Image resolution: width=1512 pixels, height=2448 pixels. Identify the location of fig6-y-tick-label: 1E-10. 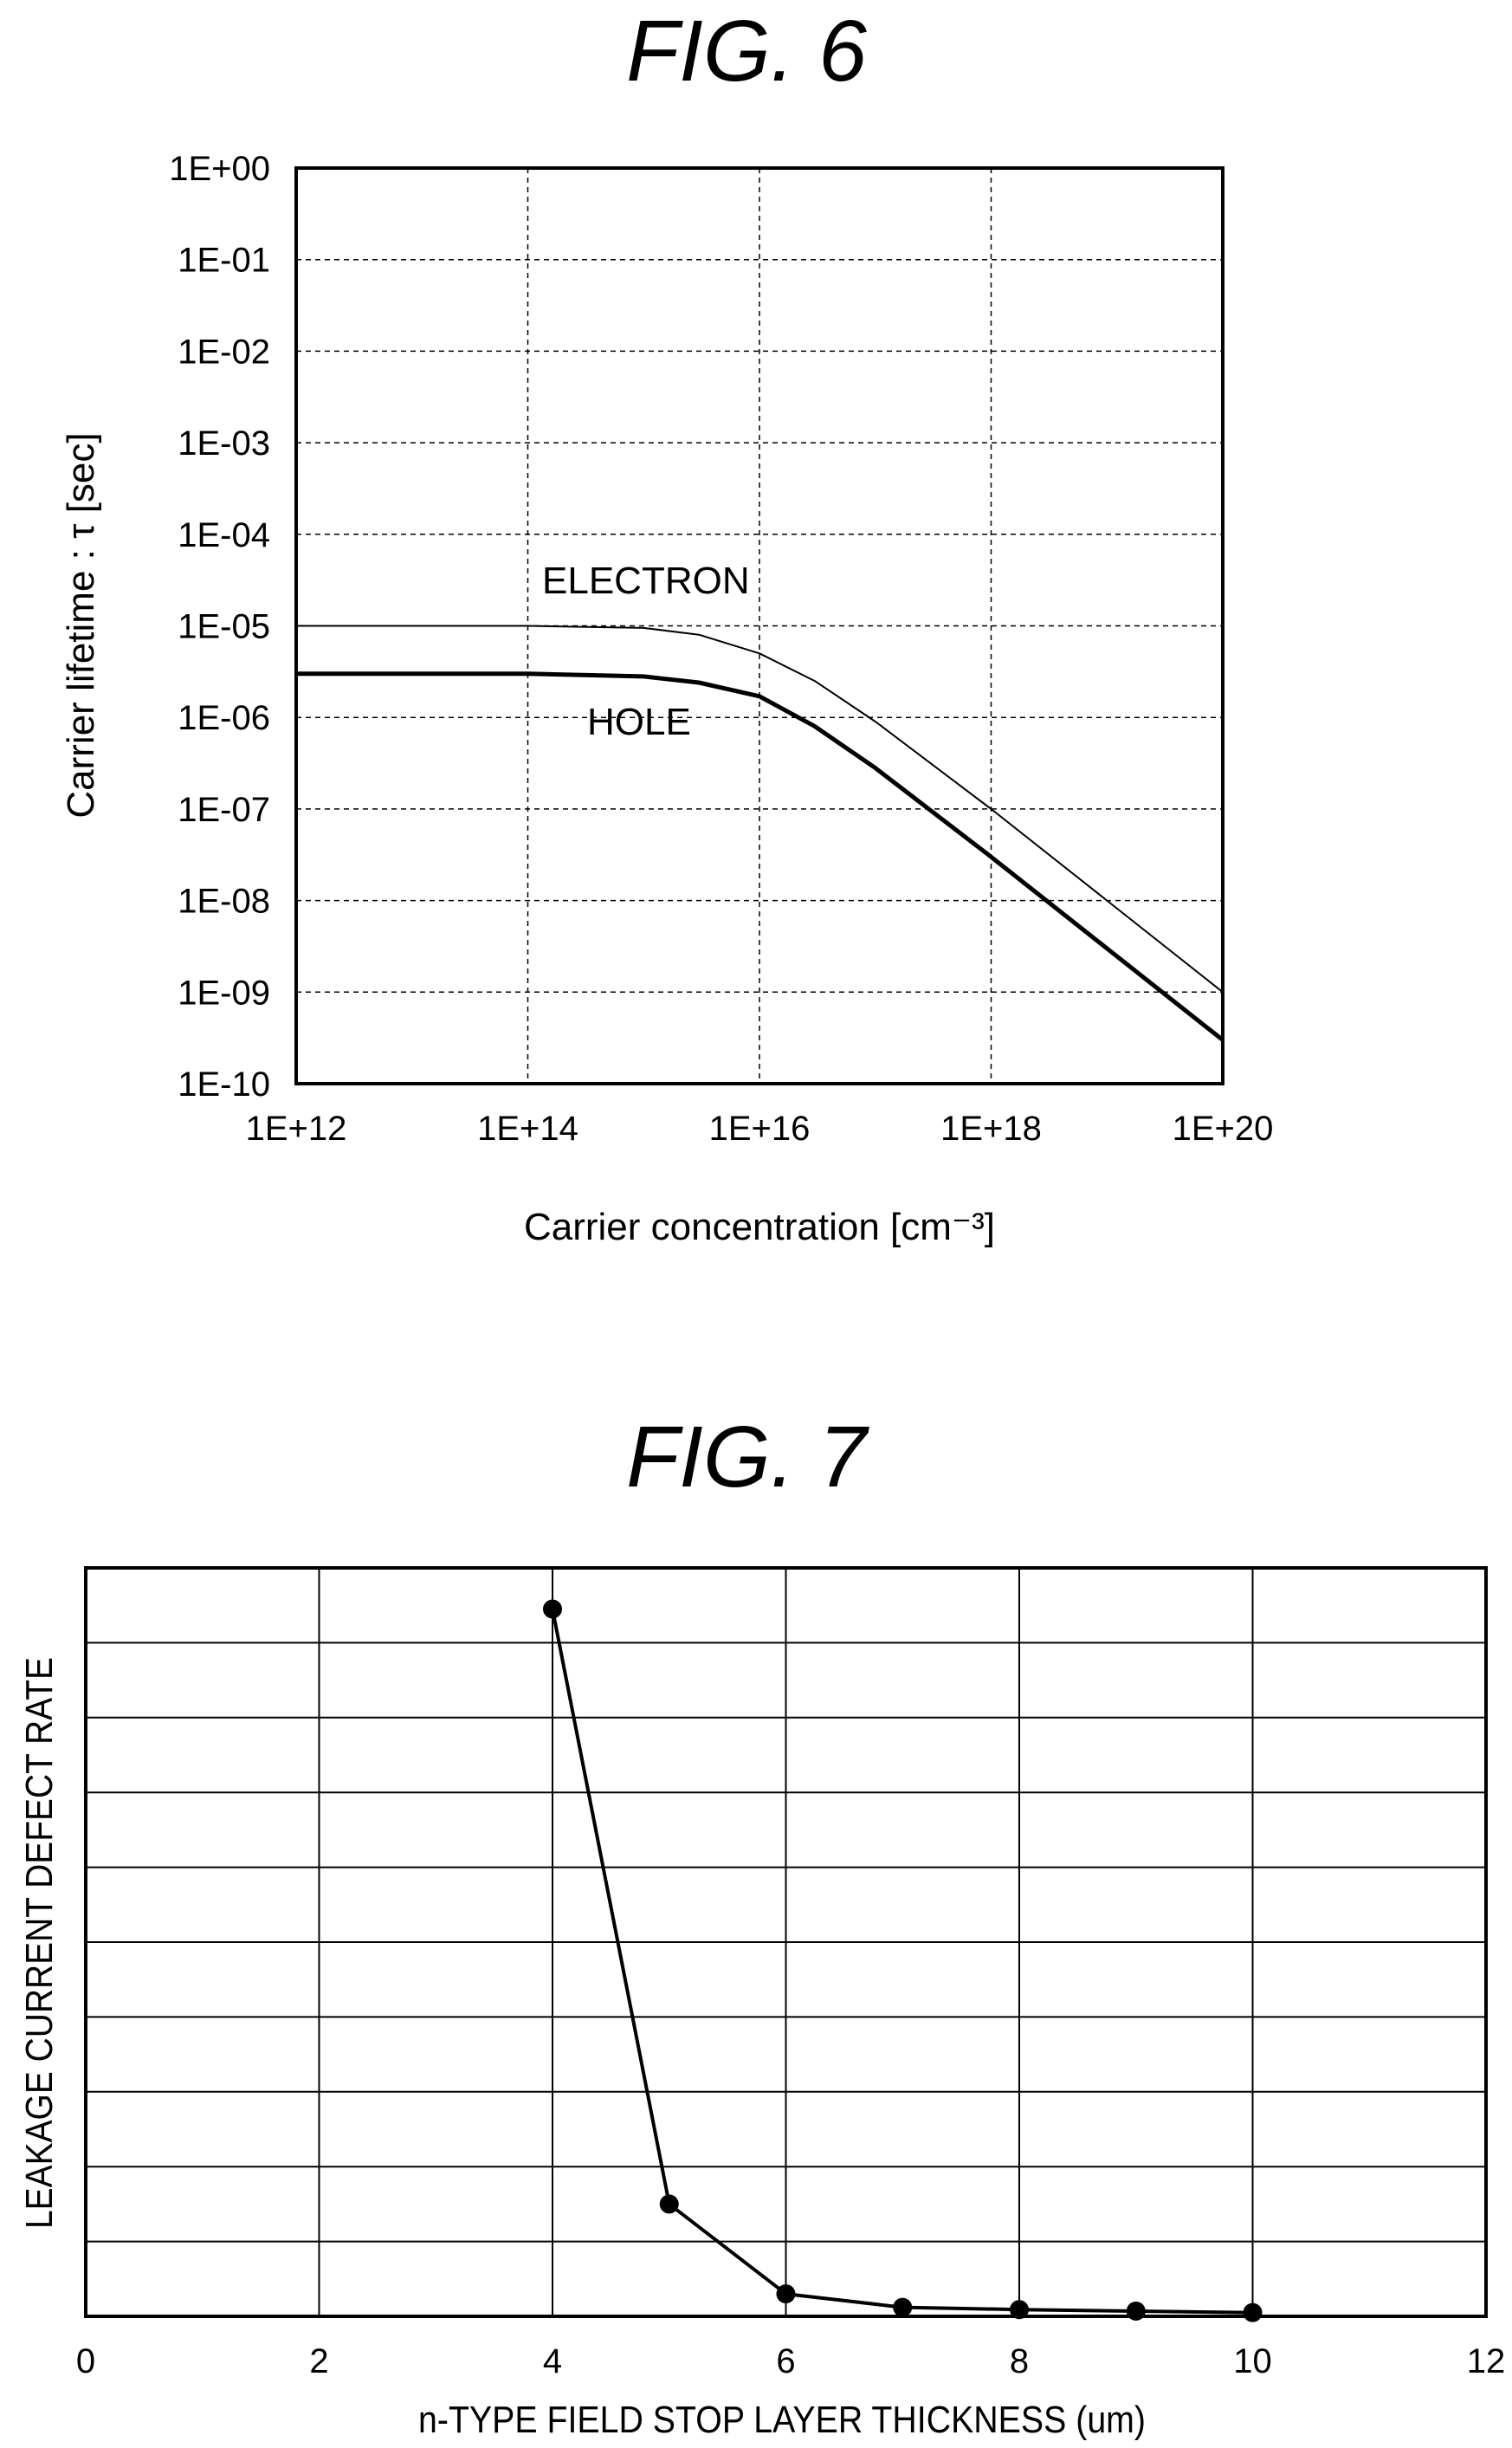
(224, 1084).